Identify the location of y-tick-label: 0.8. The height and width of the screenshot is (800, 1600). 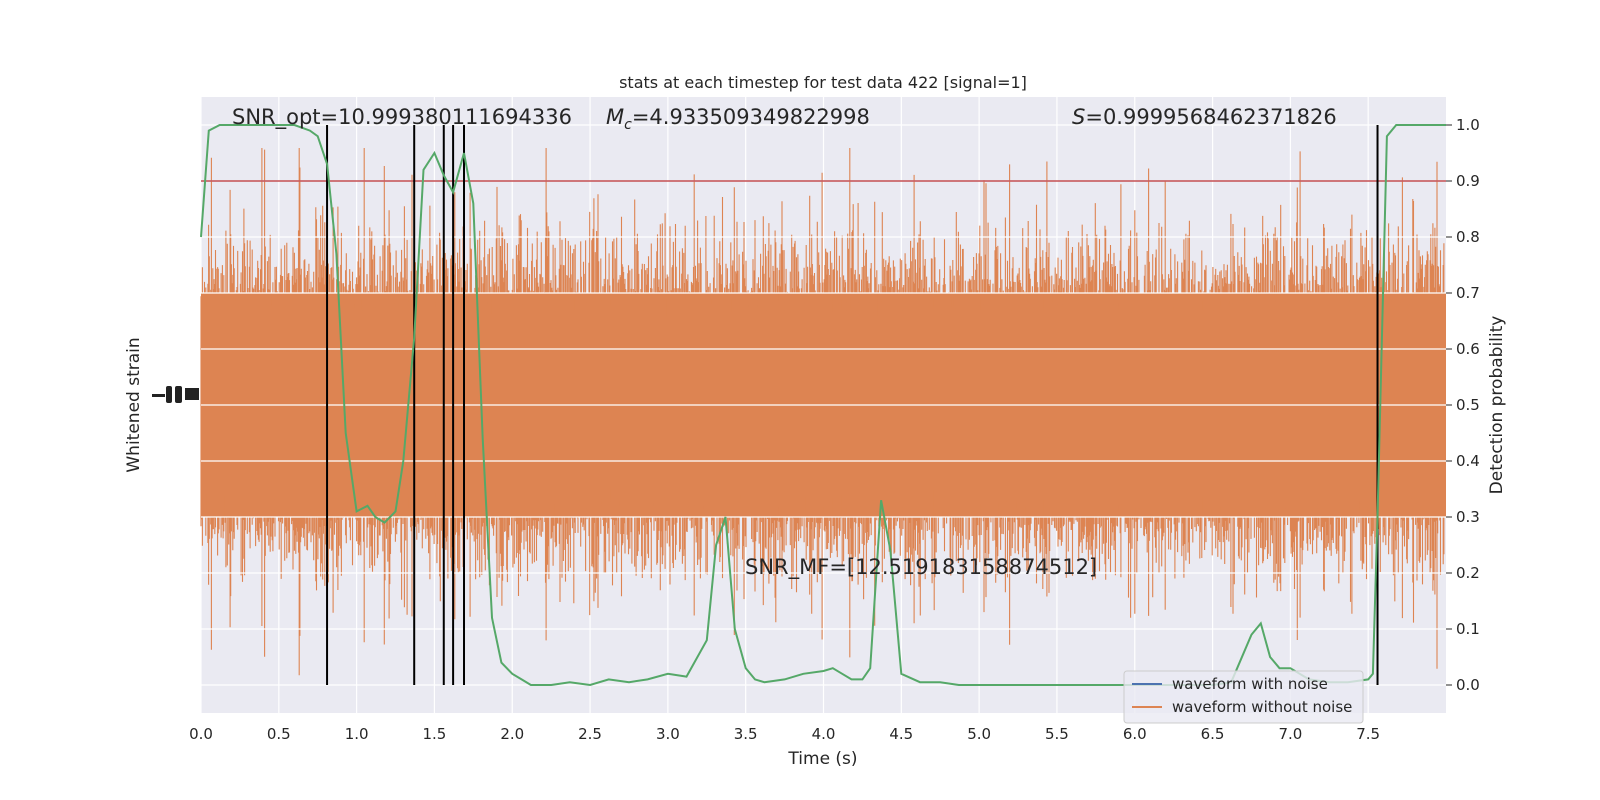
(1468, 237).